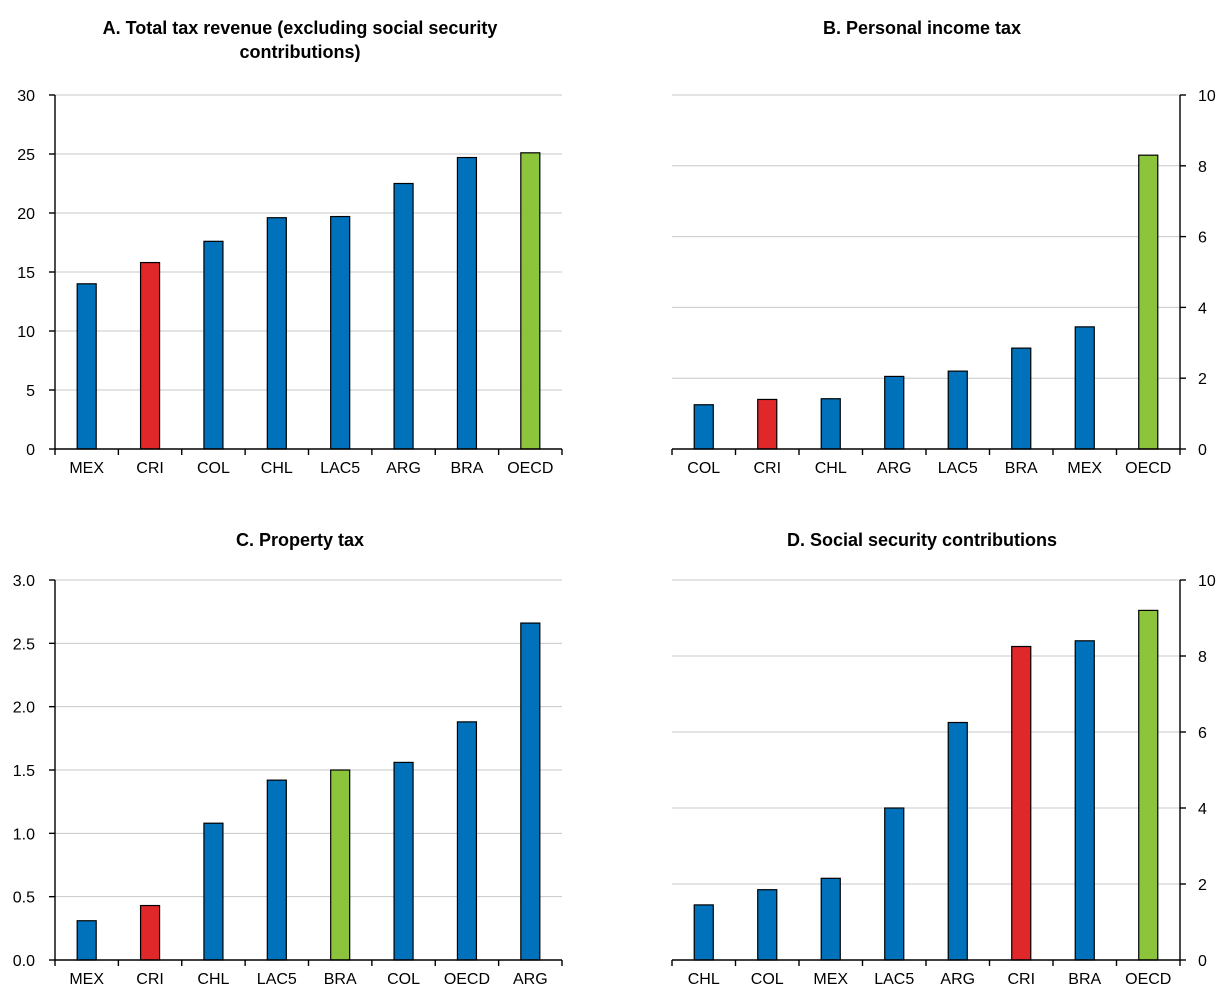 Image resolution: width=1220 pixels, height=987 pixels. What do you see at coordinates (24, 708) in the screenshot?
I see `y-tick-label: 2.0` at bounding box center [24, 708].